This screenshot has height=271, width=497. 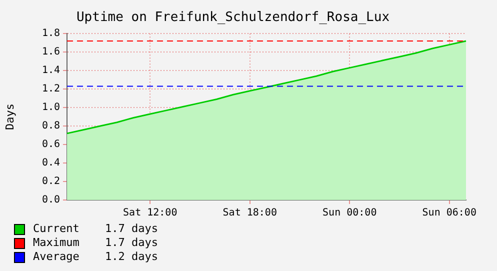 I want to click on y-tick-label: 1.8, so click(x=51, y=34).